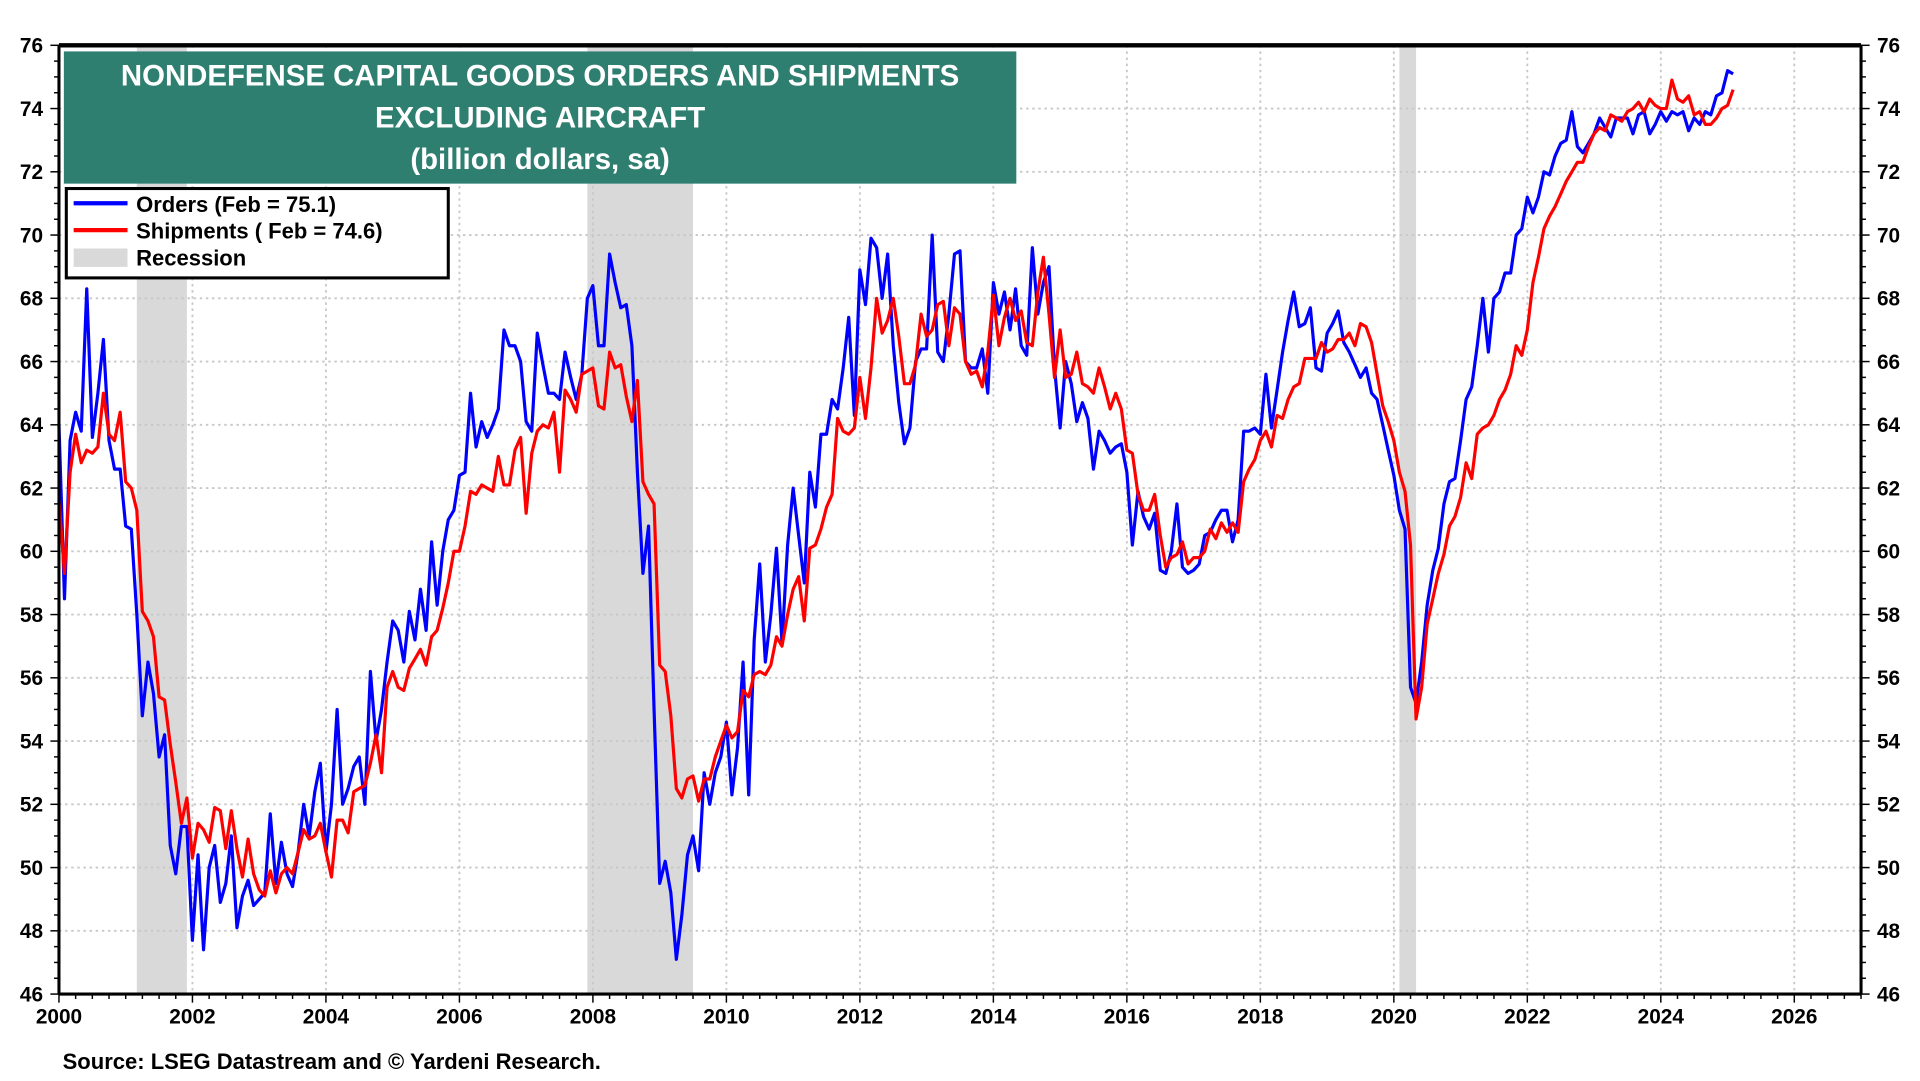  What do you see at coordinates (31, 552) in the screenshot?
I see `y-tick-label-left: 60` at bounding box center [31, 552].